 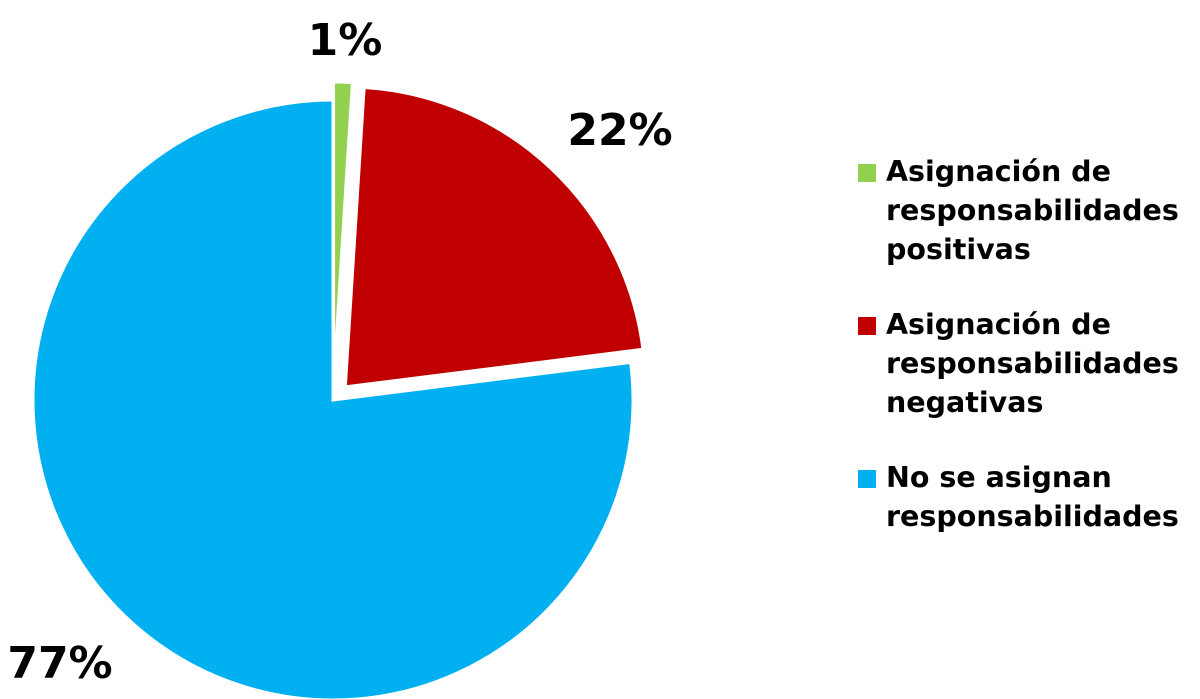 What do you see at coordinates (494, 237) in the screenshot?
I see `pie-slice-negativas` at bounding box center [494, 237].